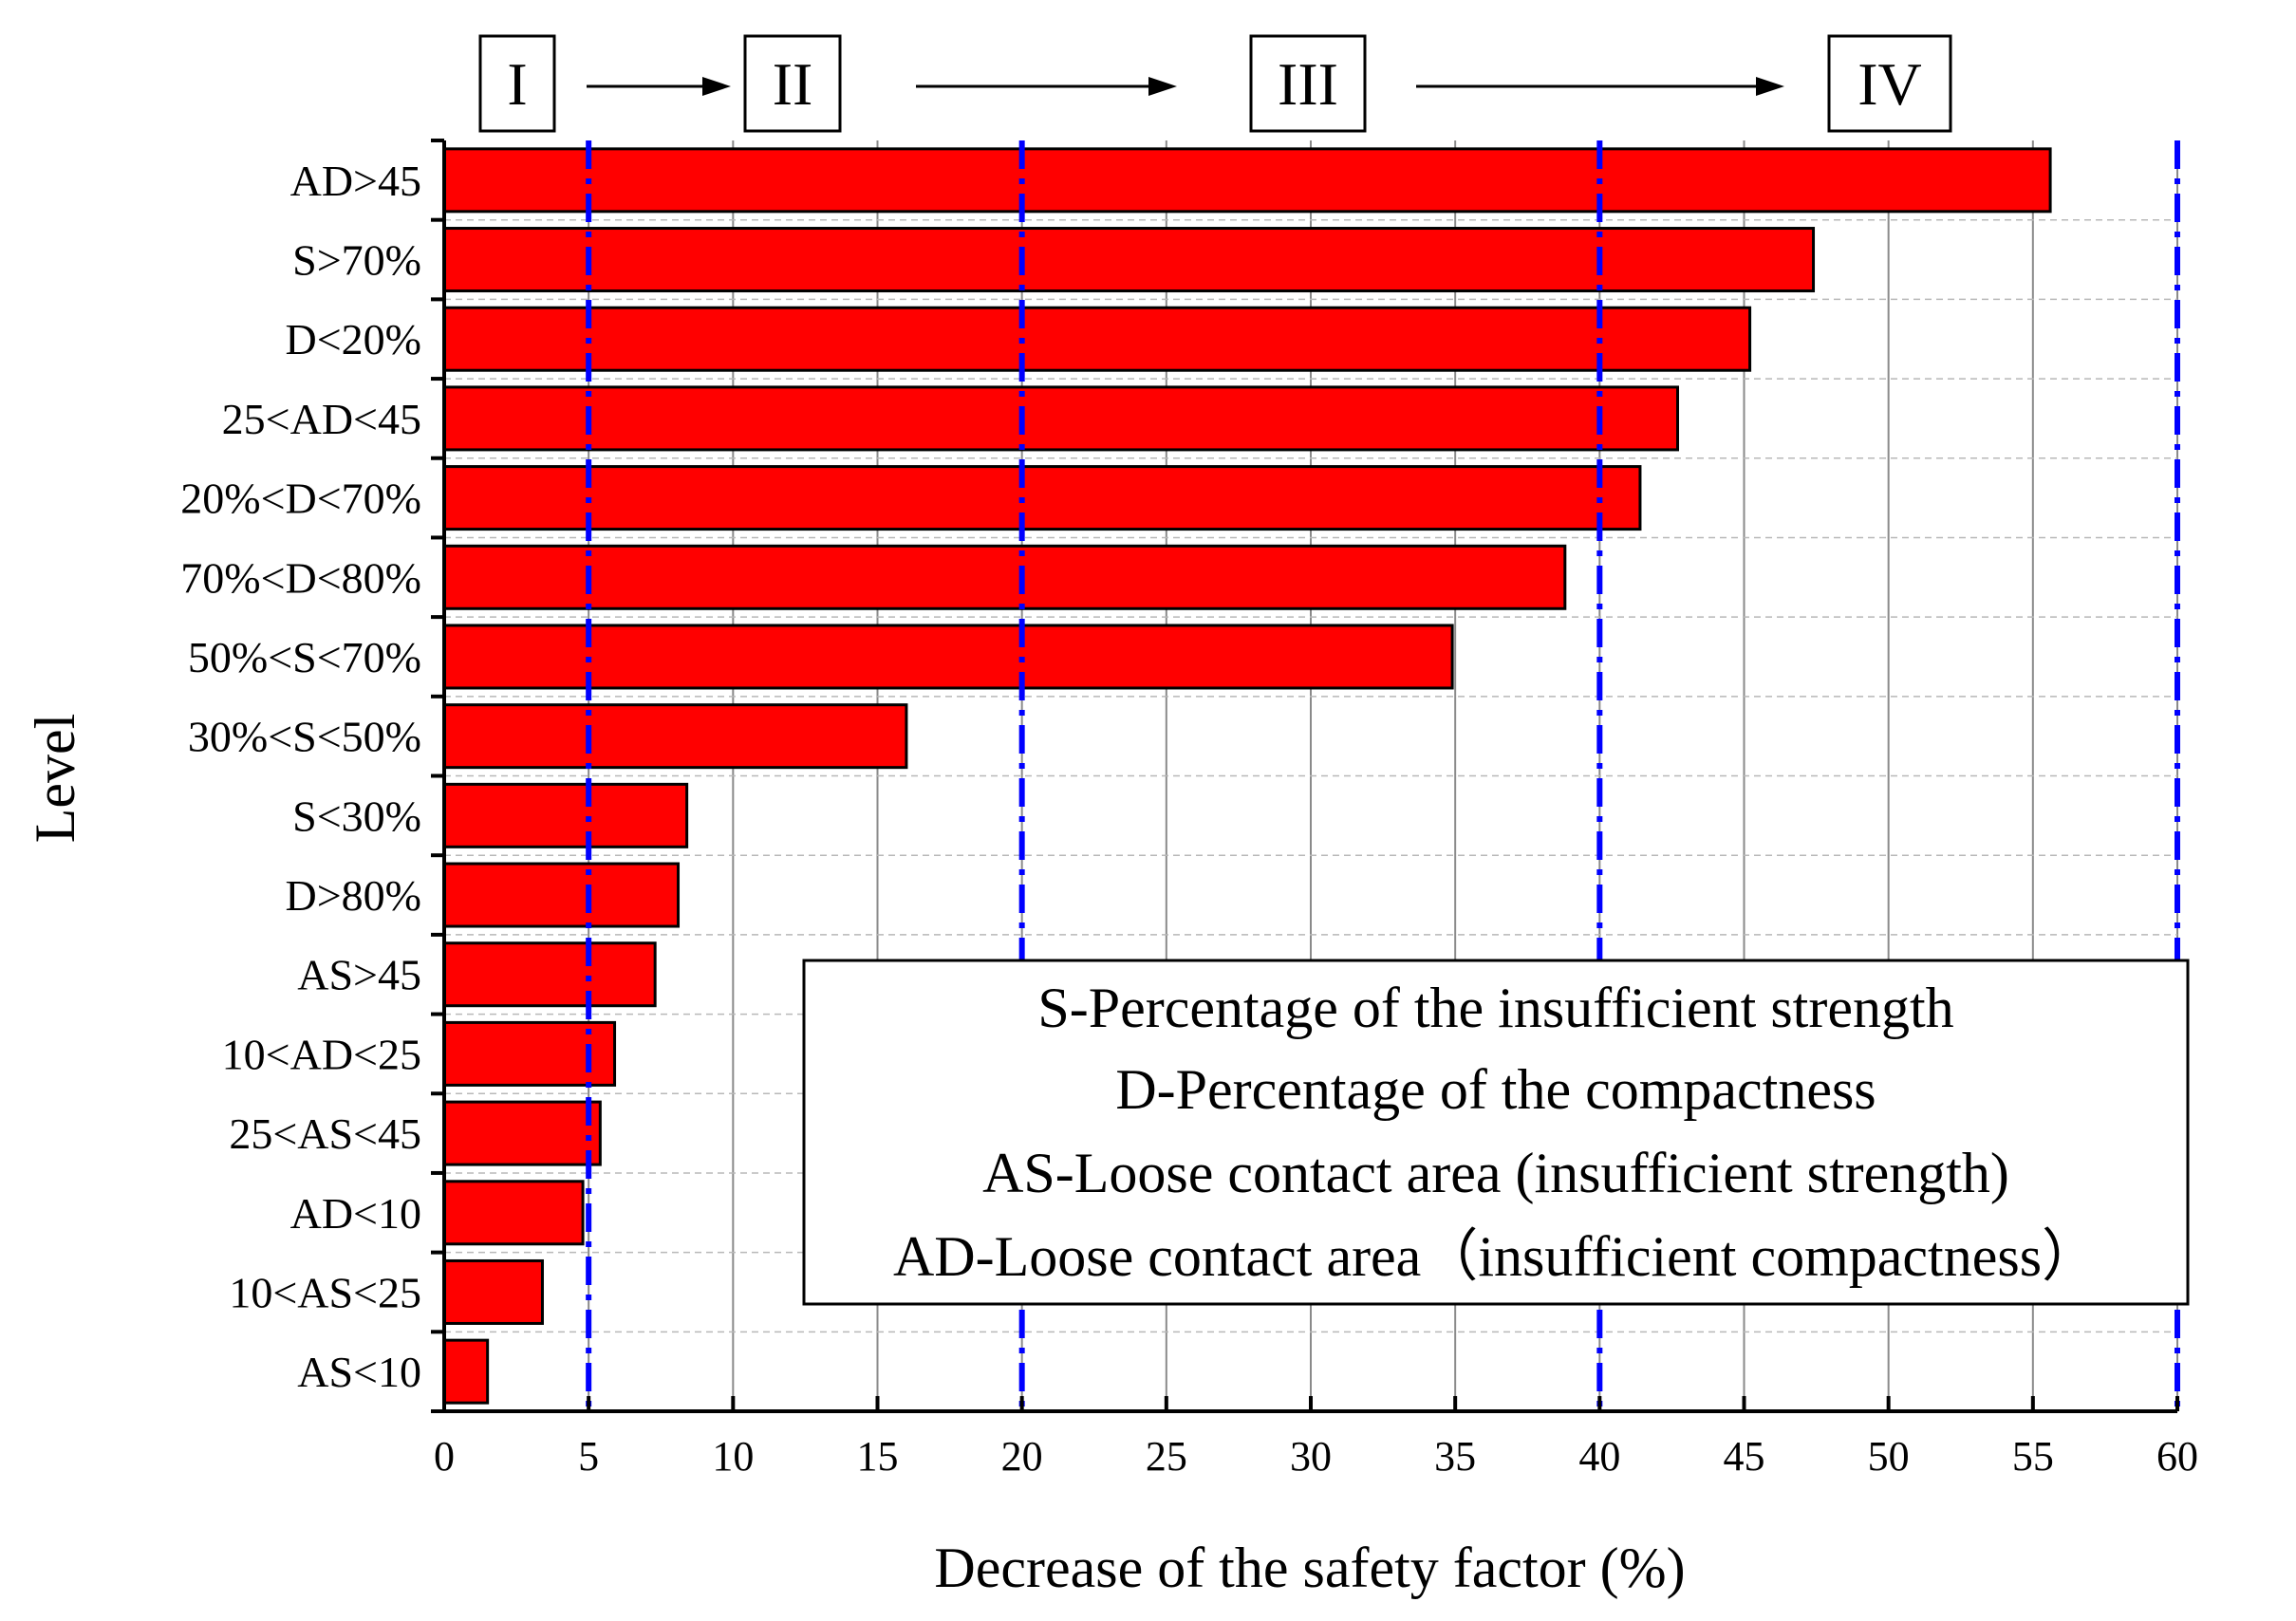  I want to click on x-tick-label: 5, so click(589, 1456).